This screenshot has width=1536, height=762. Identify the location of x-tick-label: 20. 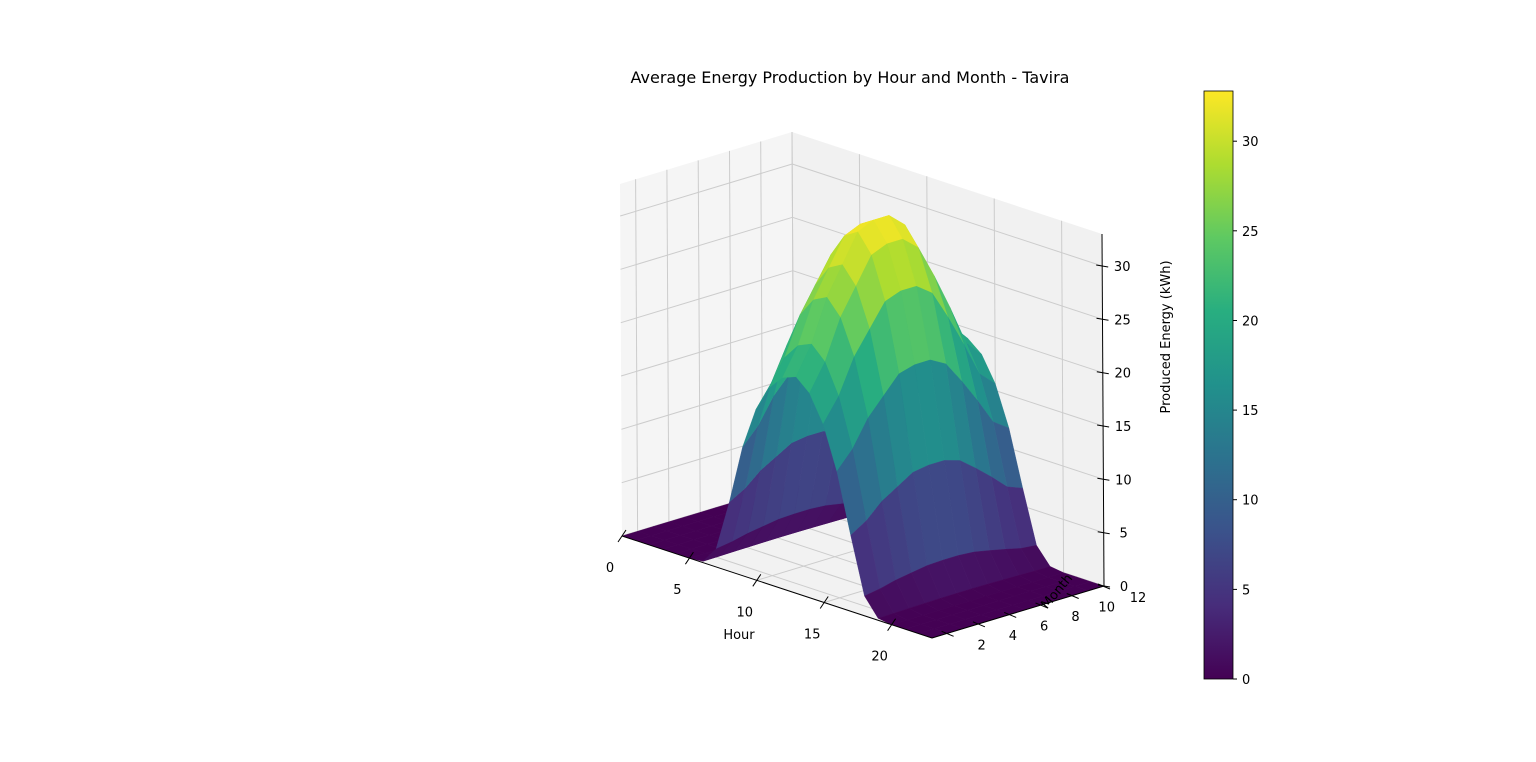
(879, 657).